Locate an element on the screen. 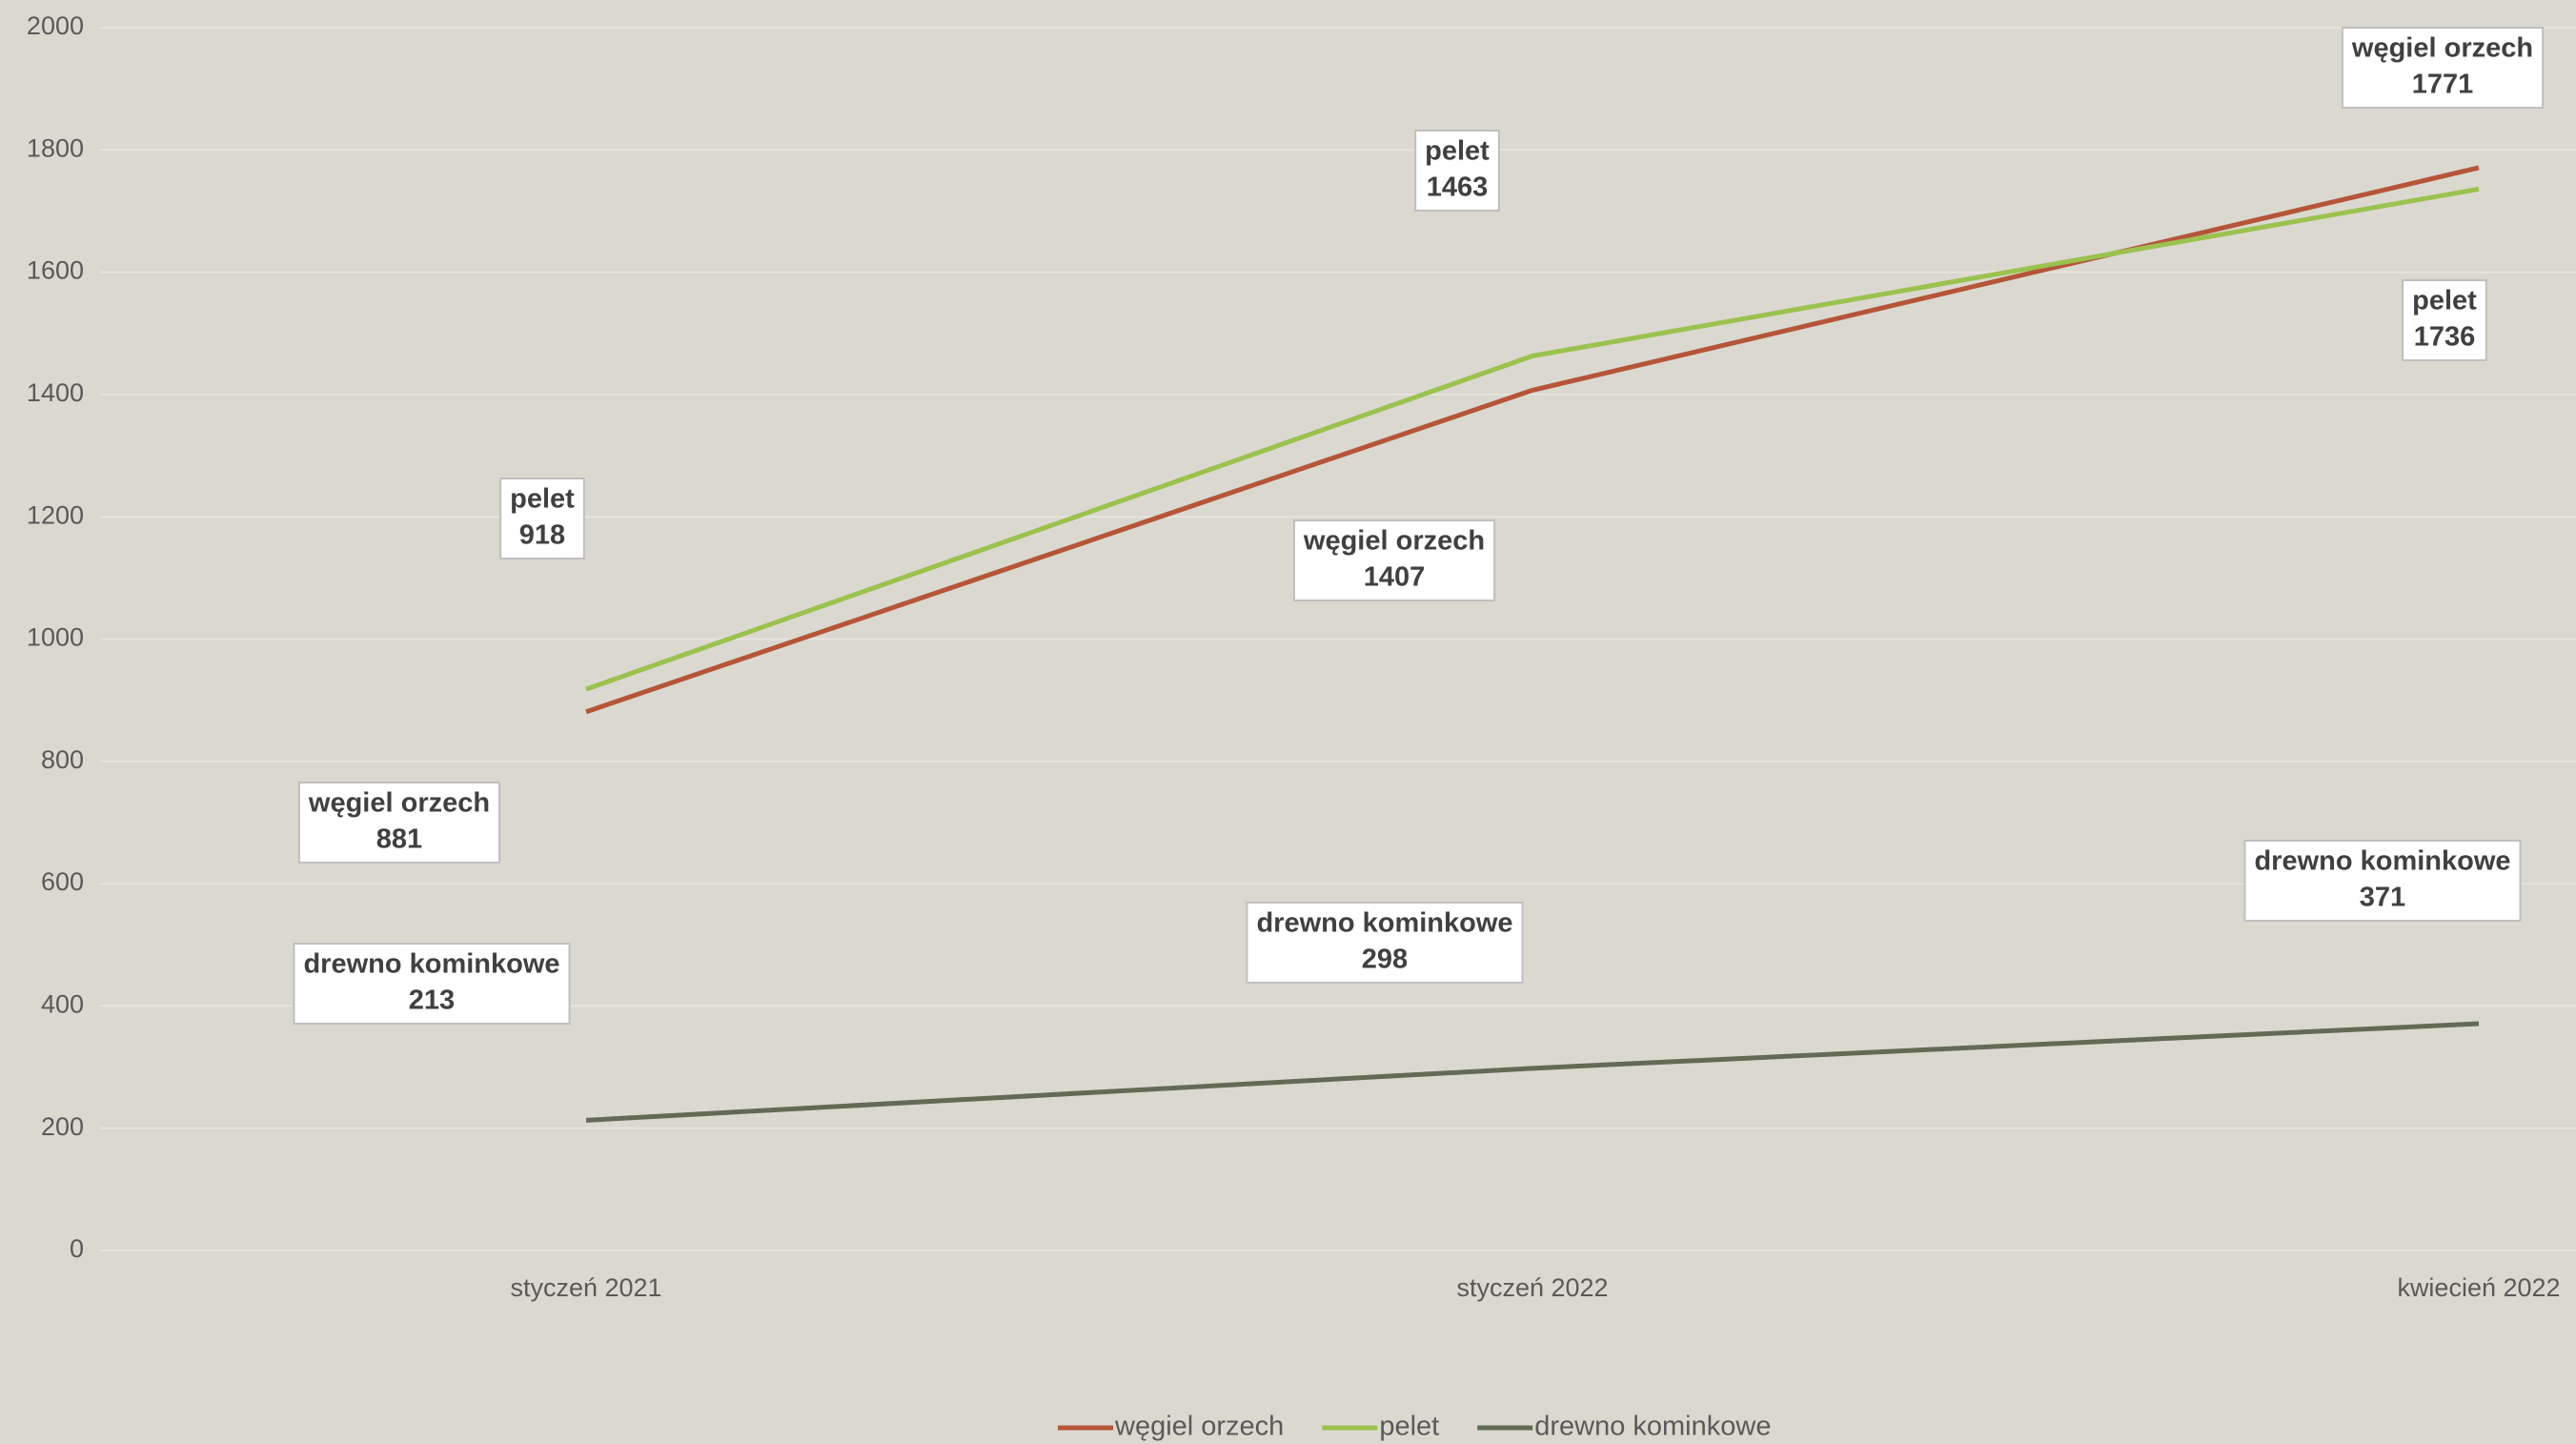 The width and height of the screenshot is (2576, 1444). y-tick-label: 2000 is located at coordinates (55, 25).